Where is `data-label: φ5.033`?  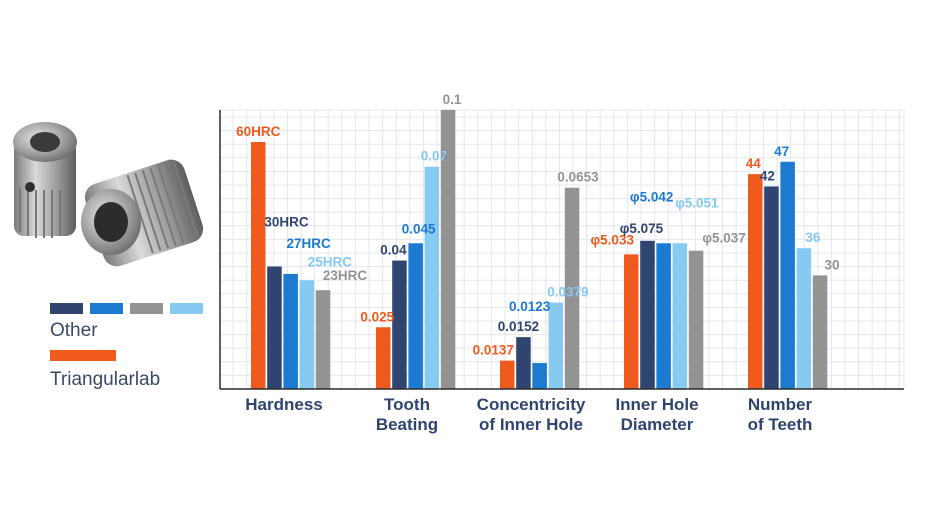
data-label: φ5.033 is located at coordinates (613, 239).